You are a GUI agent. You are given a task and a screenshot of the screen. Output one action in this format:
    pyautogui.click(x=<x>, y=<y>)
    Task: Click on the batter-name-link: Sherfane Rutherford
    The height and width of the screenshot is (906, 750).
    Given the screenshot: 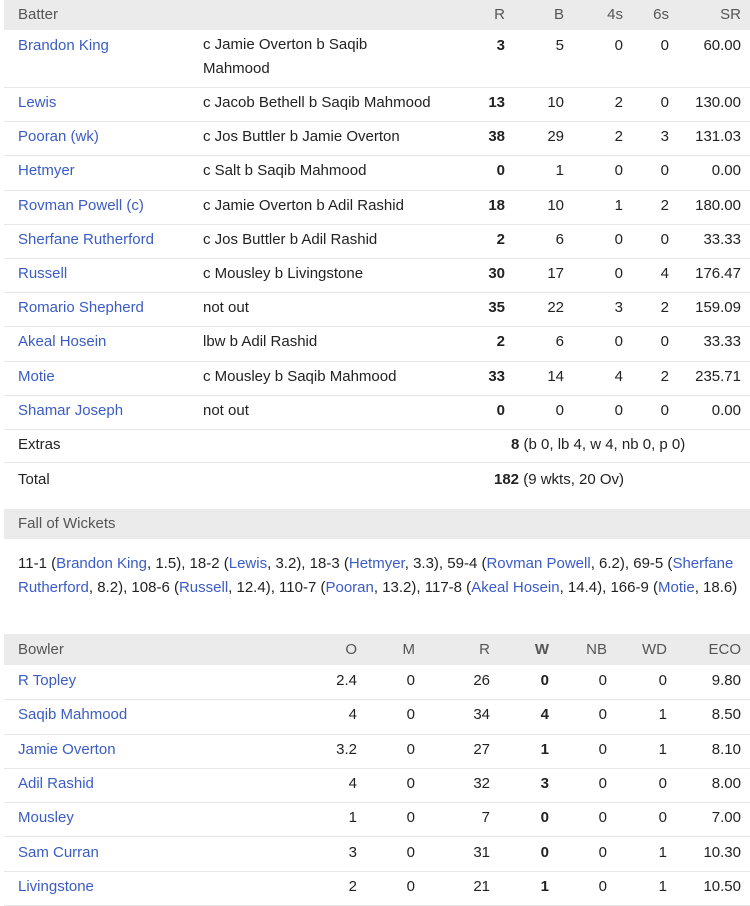 What is the action you would take?
    pyautogui.click(x=86, y=239)
    